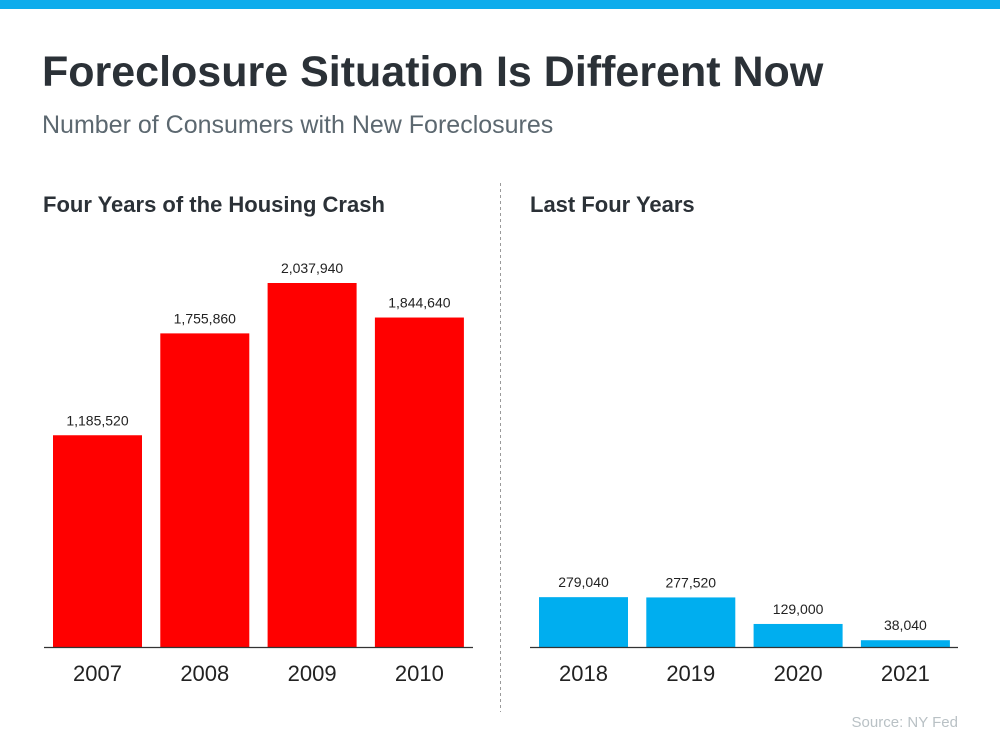  I want to click on data-label-2007: 1,185,520, so click(97, 420).